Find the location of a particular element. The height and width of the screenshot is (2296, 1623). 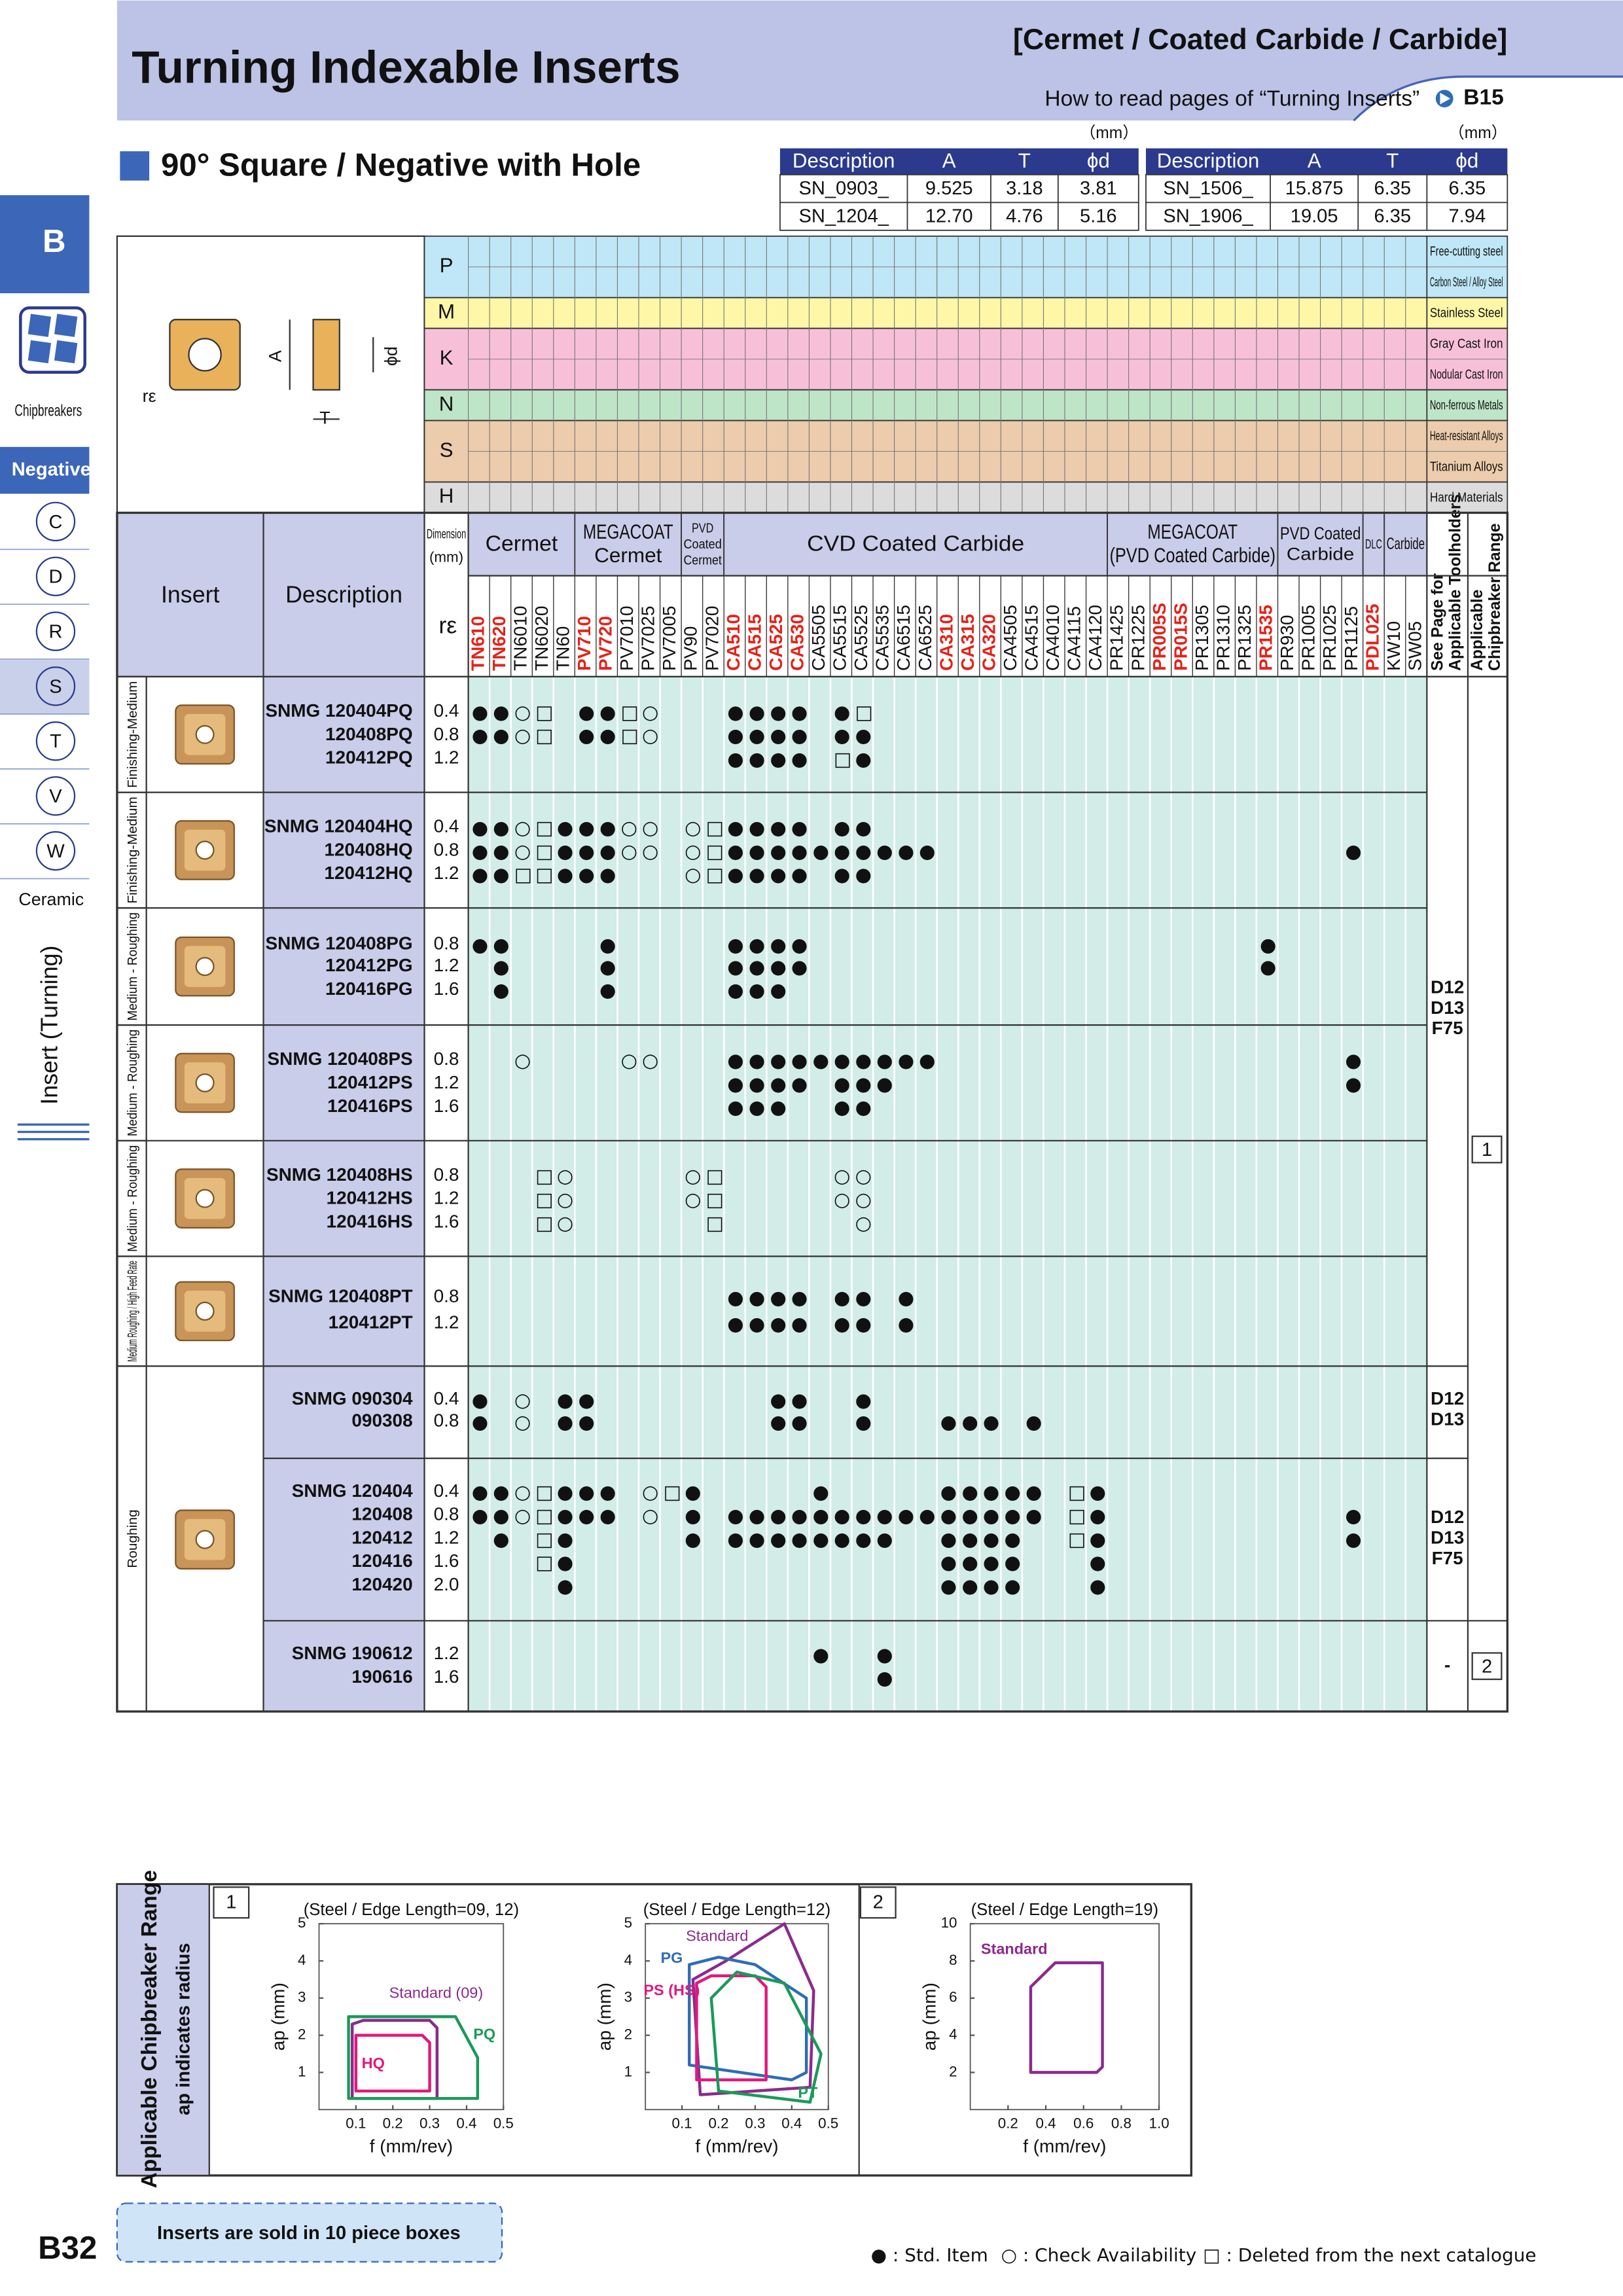

negative-tab is located at coordinates (45, 470).